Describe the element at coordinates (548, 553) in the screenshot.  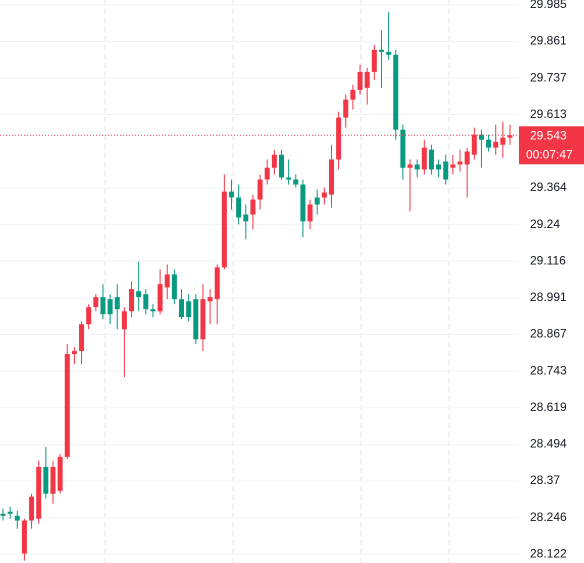
I see `y-tick-label: 28.122` at that location.